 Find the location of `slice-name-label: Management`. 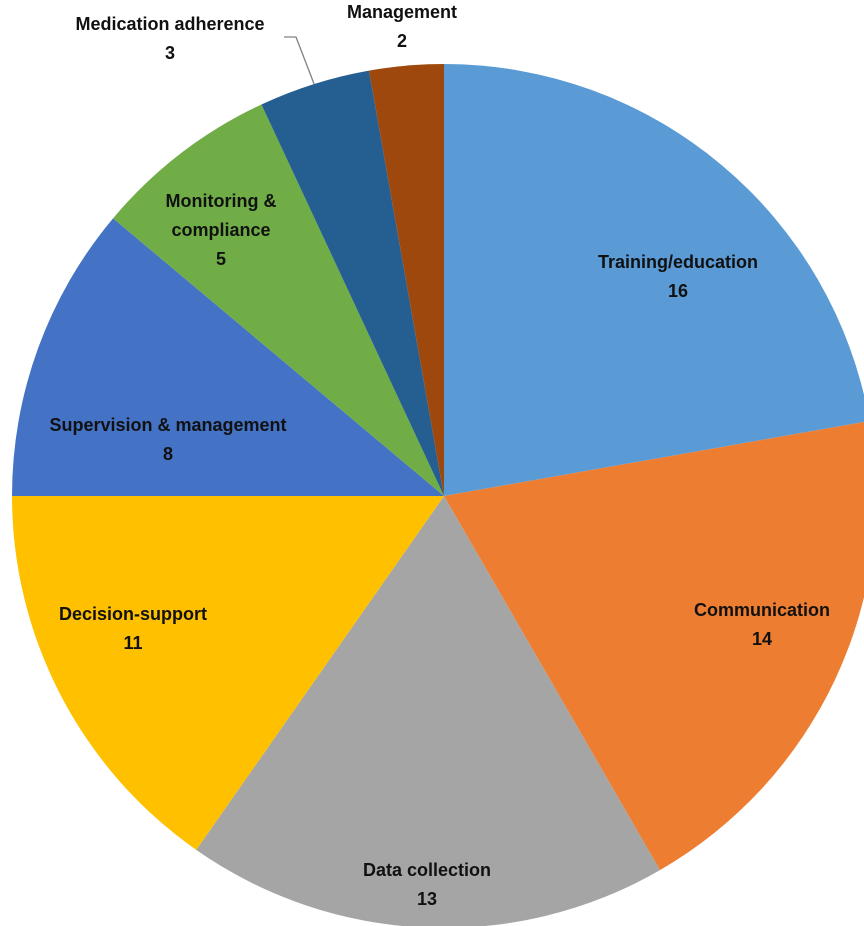

slice-name-label: Management is located at coordinates (402, 12).